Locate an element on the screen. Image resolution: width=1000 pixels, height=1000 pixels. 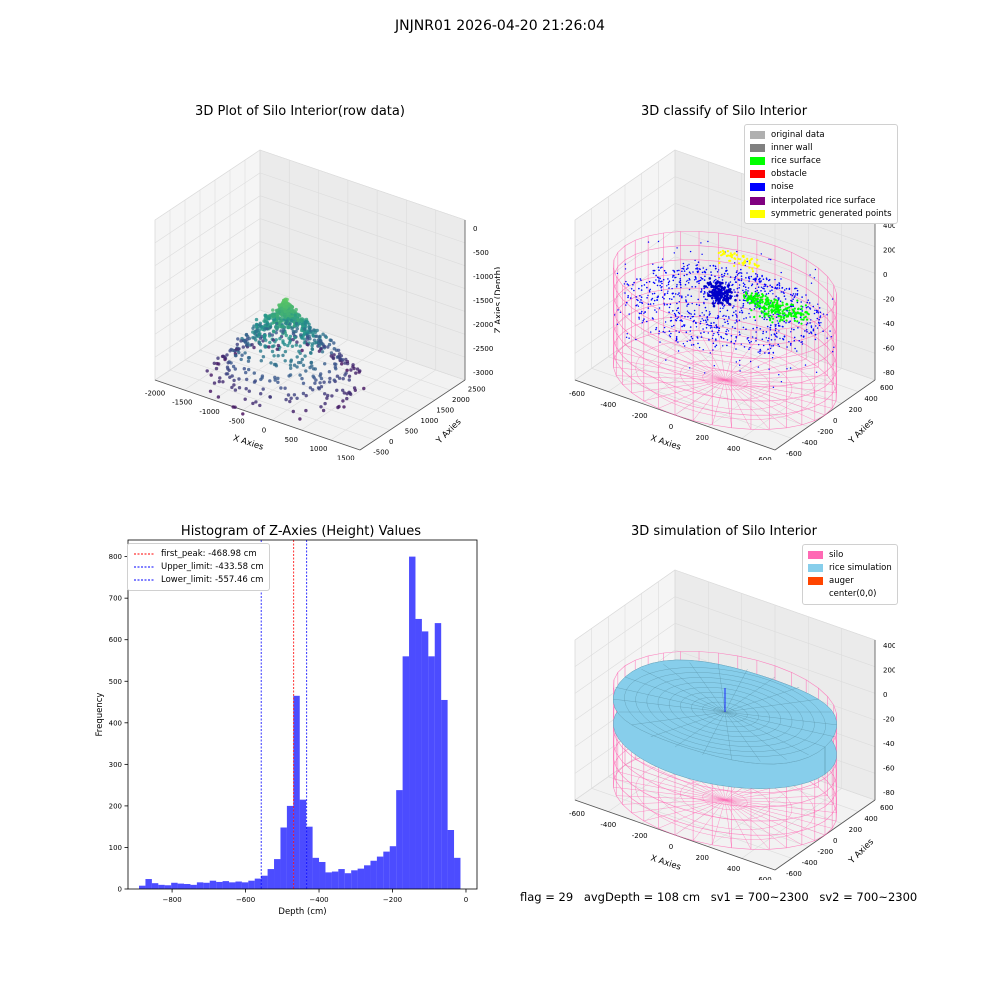
legend-item-lower-limit: Lower_limit: -557.46 cm is located at coordinates (198, 579).